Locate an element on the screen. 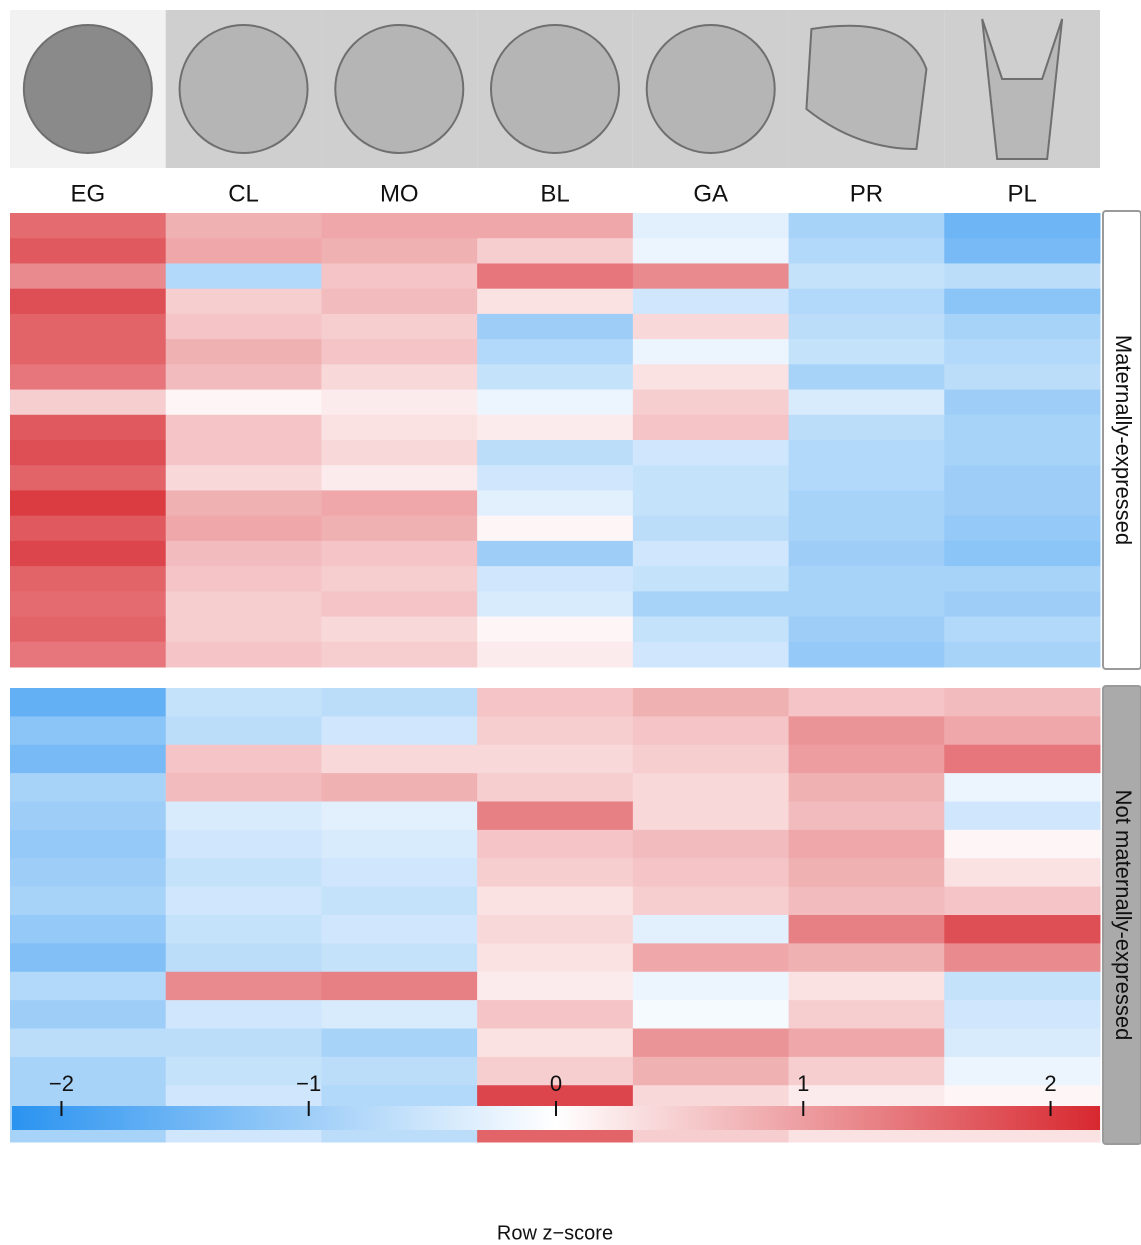 This screenshot has height=1245, width=1141. colorbar-tick-label: −2 is located at coordinates (61, 1083).